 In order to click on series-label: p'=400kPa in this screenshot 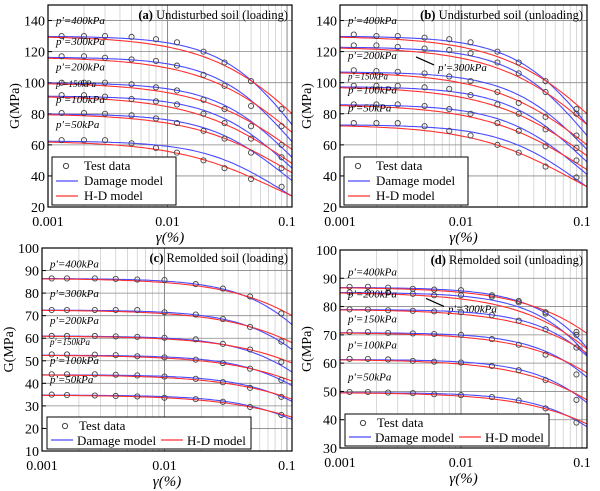, I will do `click(80, 21)`.